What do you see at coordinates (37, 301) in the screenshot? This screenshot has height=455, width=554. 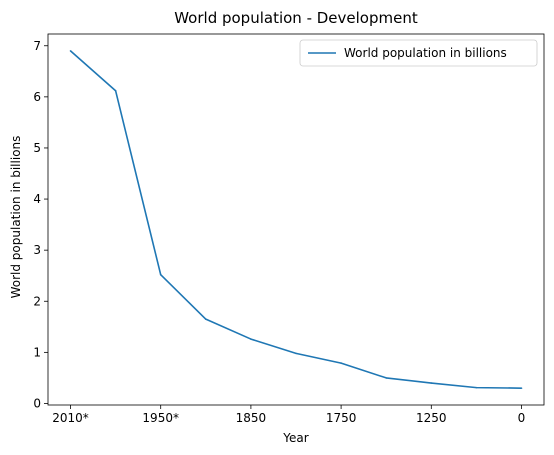 I see `y-tick-label: 2` at bounding box center [37, 301].